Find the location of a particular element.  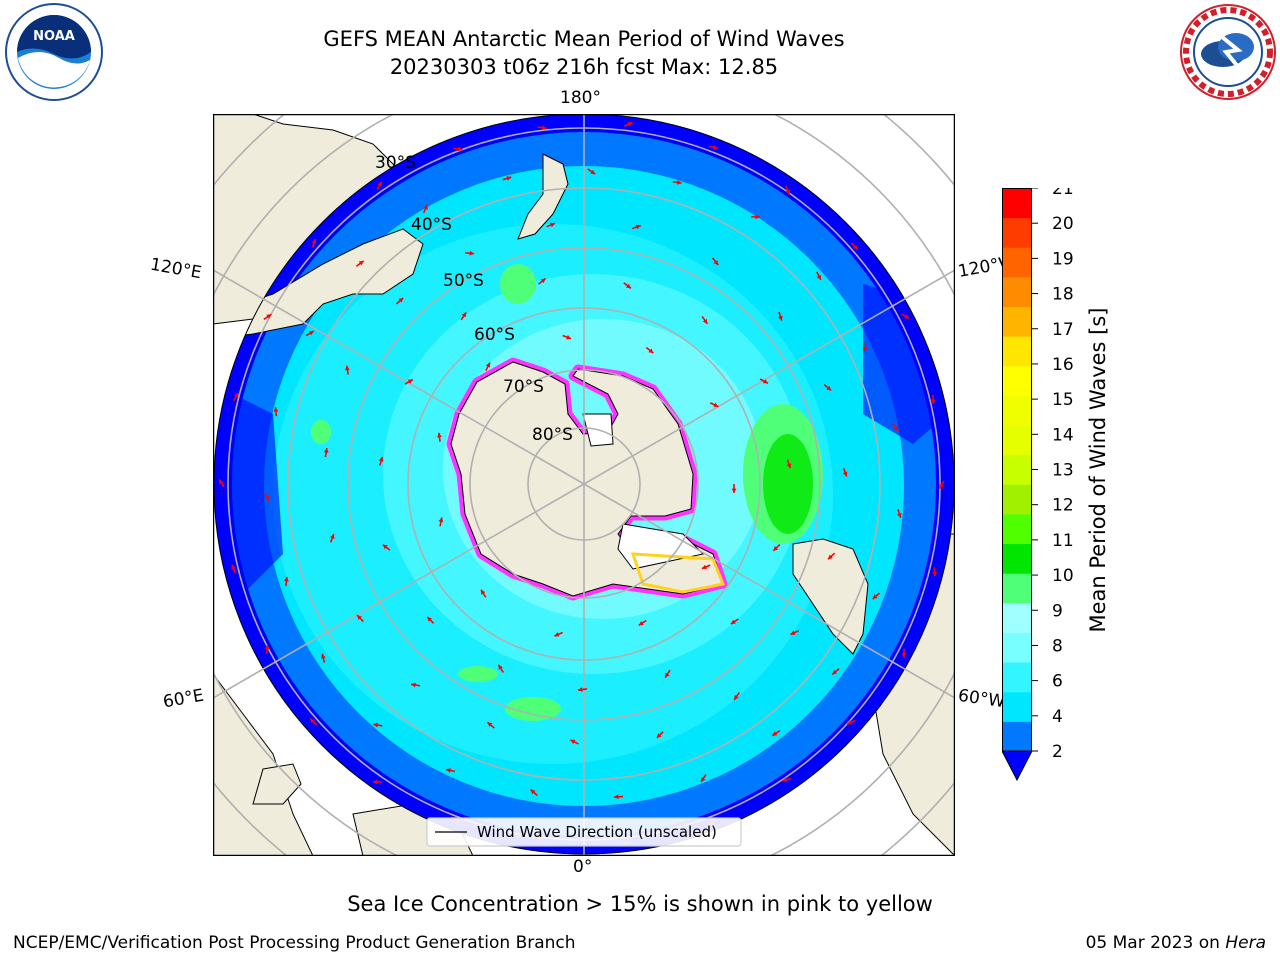

lat-label-50: 50°S is located at coordinates (463, 281).